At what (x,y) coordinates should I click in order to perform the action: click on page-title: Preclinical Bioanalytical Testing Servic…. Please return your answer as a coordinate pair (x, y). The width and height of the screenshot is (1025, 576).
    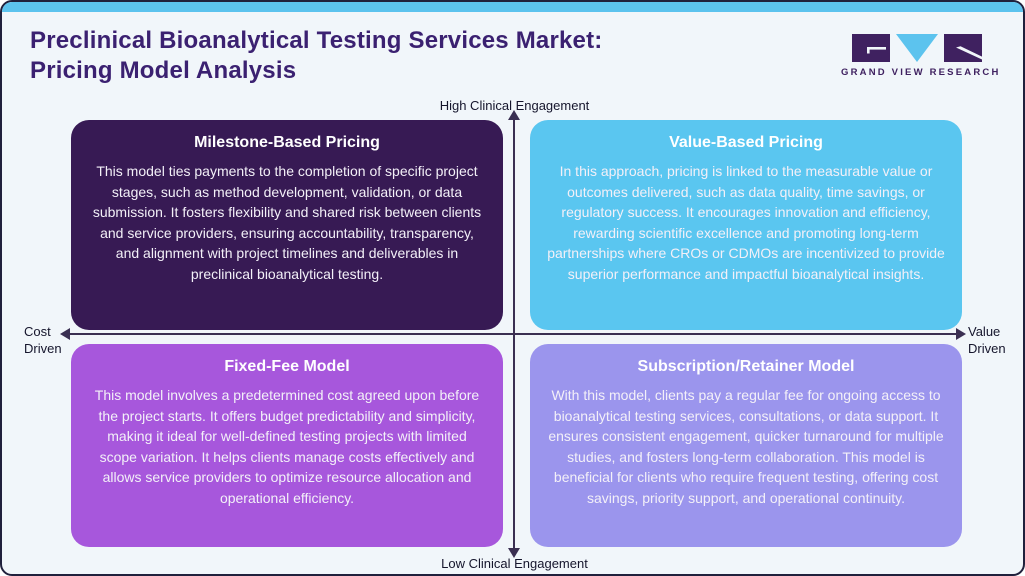
    Looking at the image, I should click on (316, 56).